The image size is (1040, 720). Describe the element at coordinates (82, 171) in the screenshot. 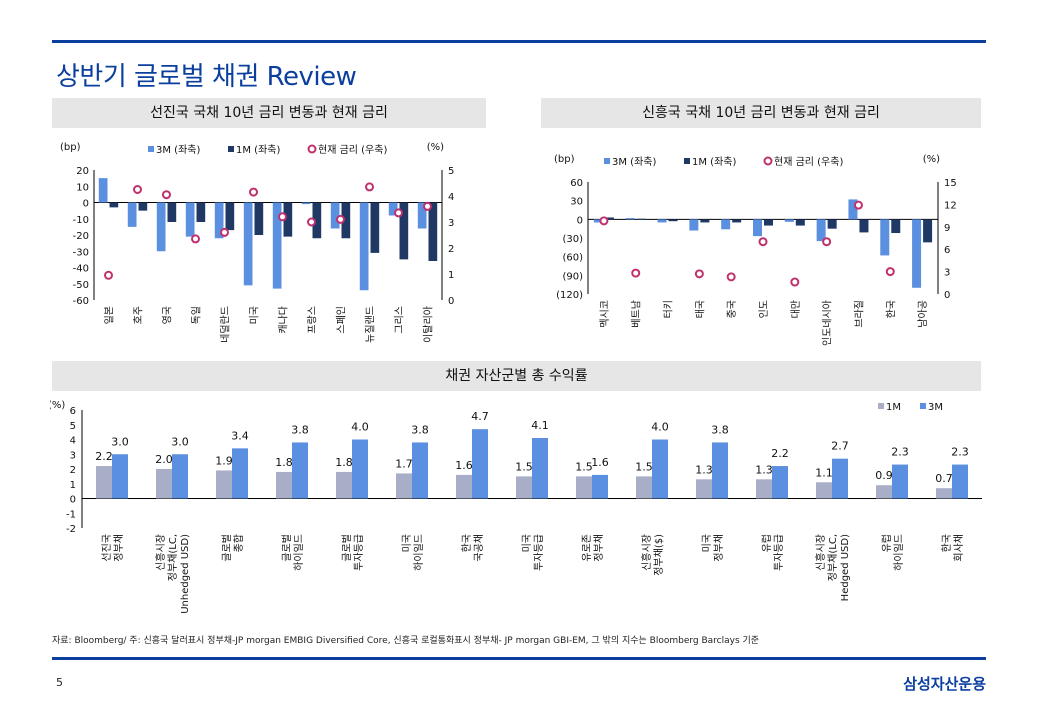

I see `y-tick-label: 20` at that location.